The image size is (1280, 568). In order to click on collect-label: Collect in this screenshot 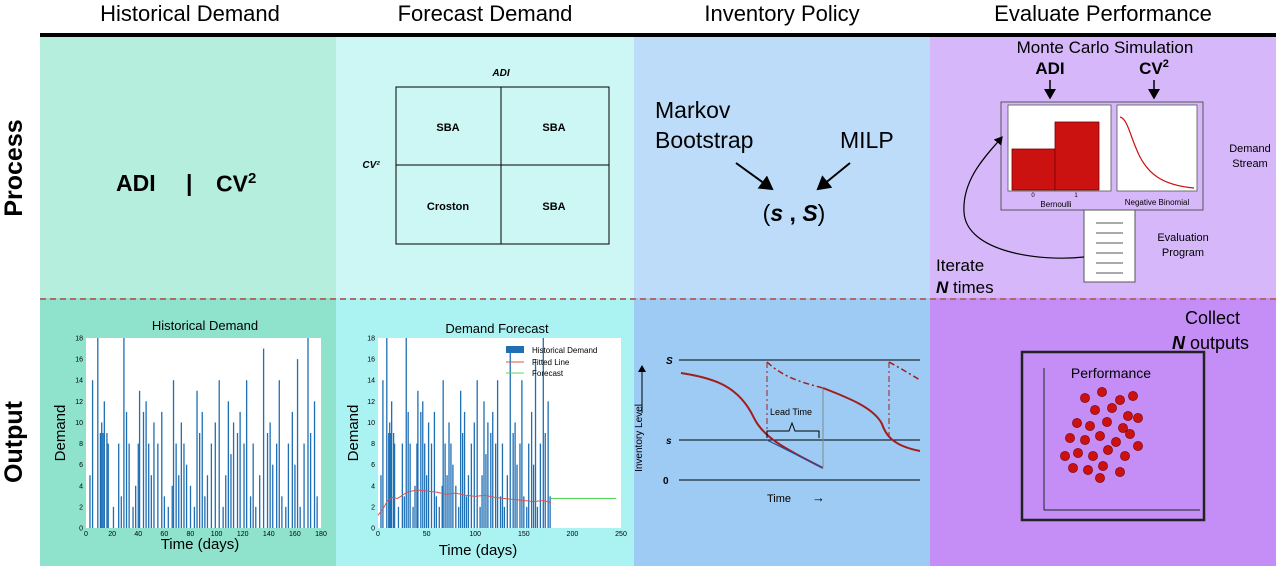, I will do `click(1213, 318)`.